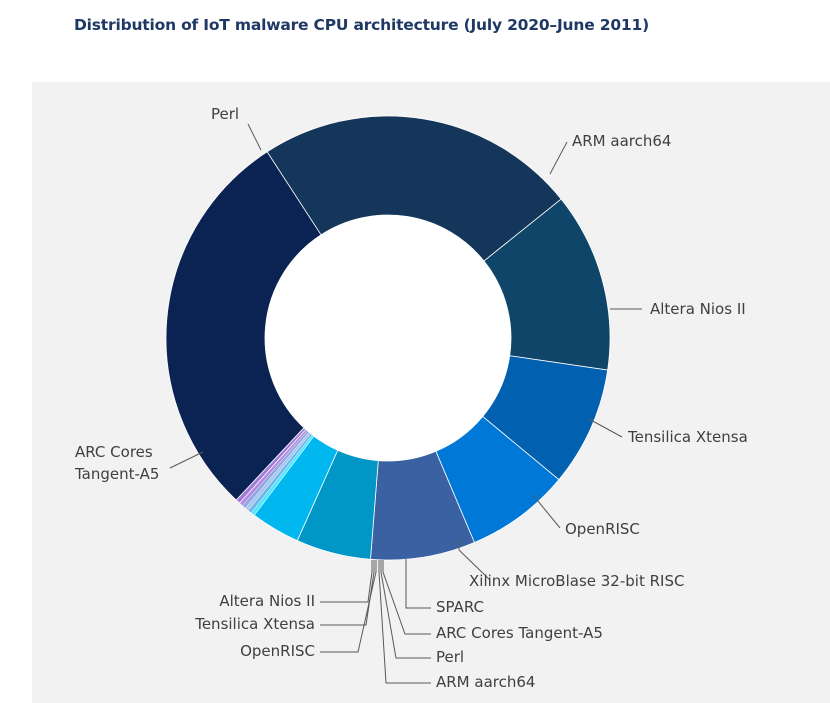  I want to click on slice-label-3: Tensilica Xtensa, so click(687, 437).